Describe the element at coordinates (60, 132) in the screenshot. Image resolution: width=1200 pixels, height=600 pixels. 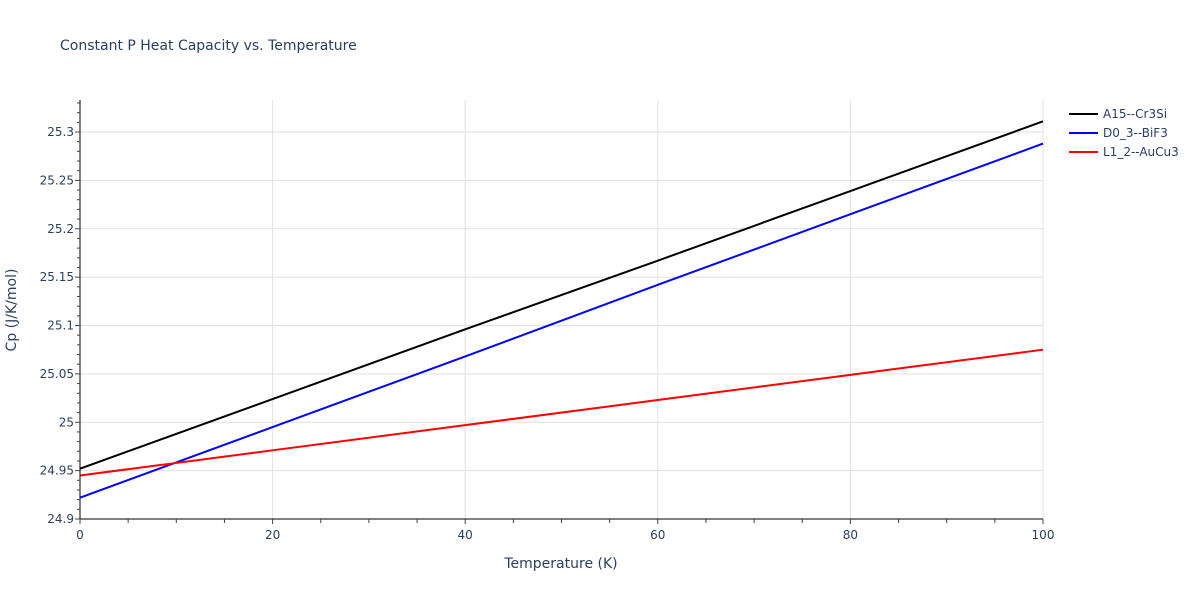
I see `y-tick-label: 25.3` at that location.